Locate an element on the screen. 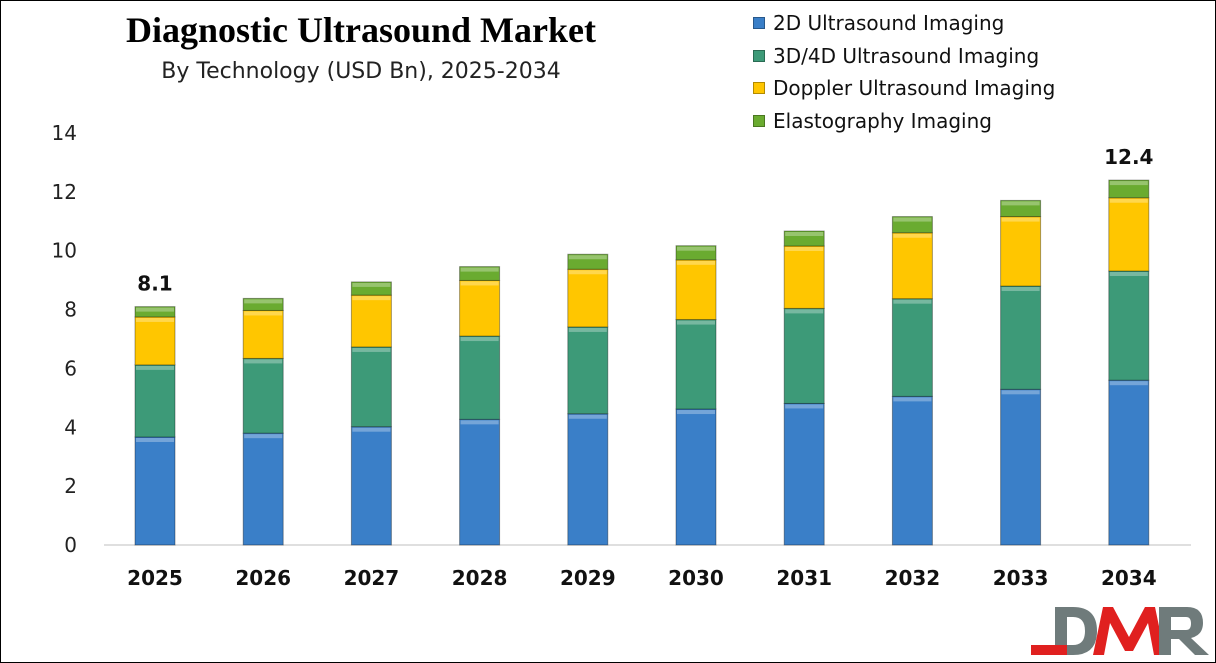 The height and width of the screenshot is (663, 1216). legend-item: 3D/4D Ultrasound Imaging is located at coordinates (904, 56).